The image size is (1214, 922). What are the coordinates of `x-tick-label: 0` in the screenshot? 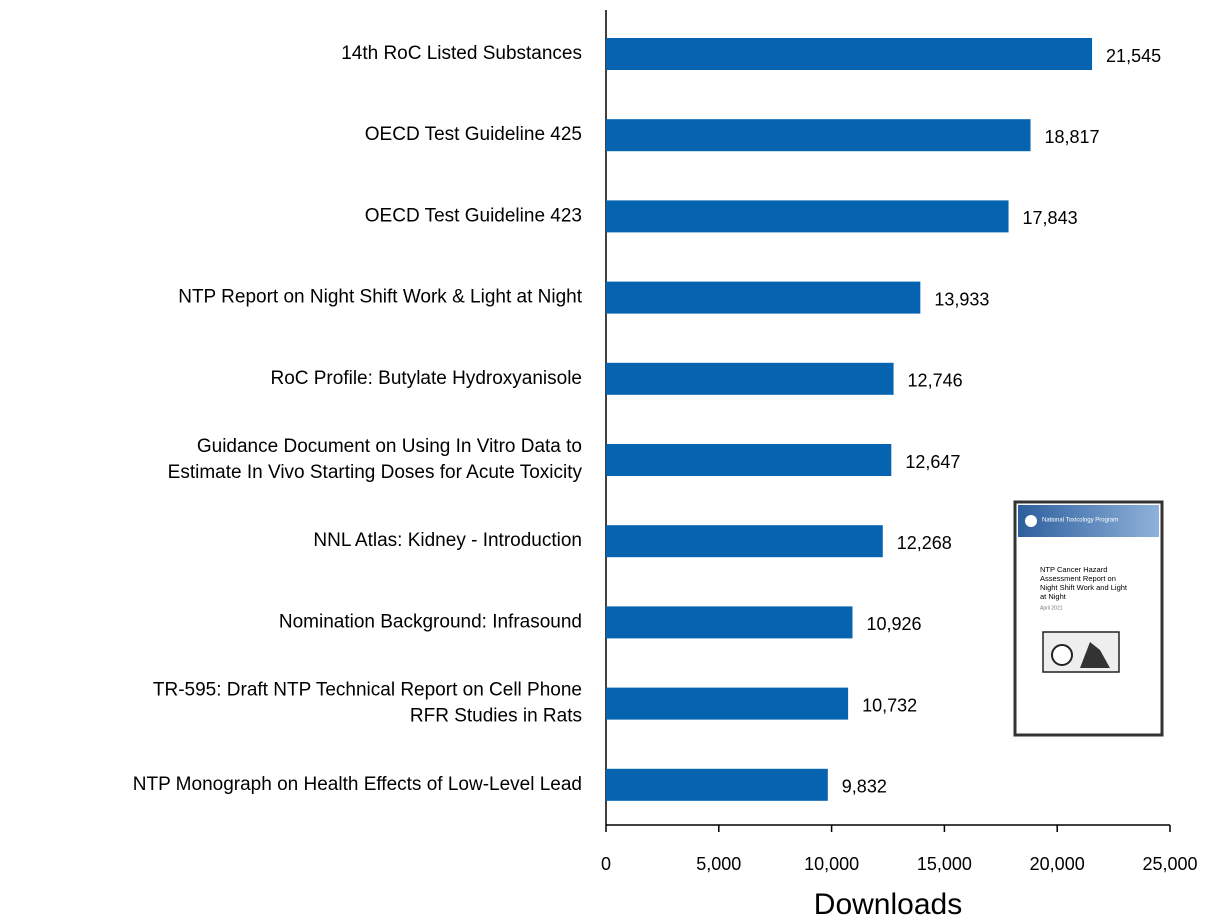 It's located at (606, 864).